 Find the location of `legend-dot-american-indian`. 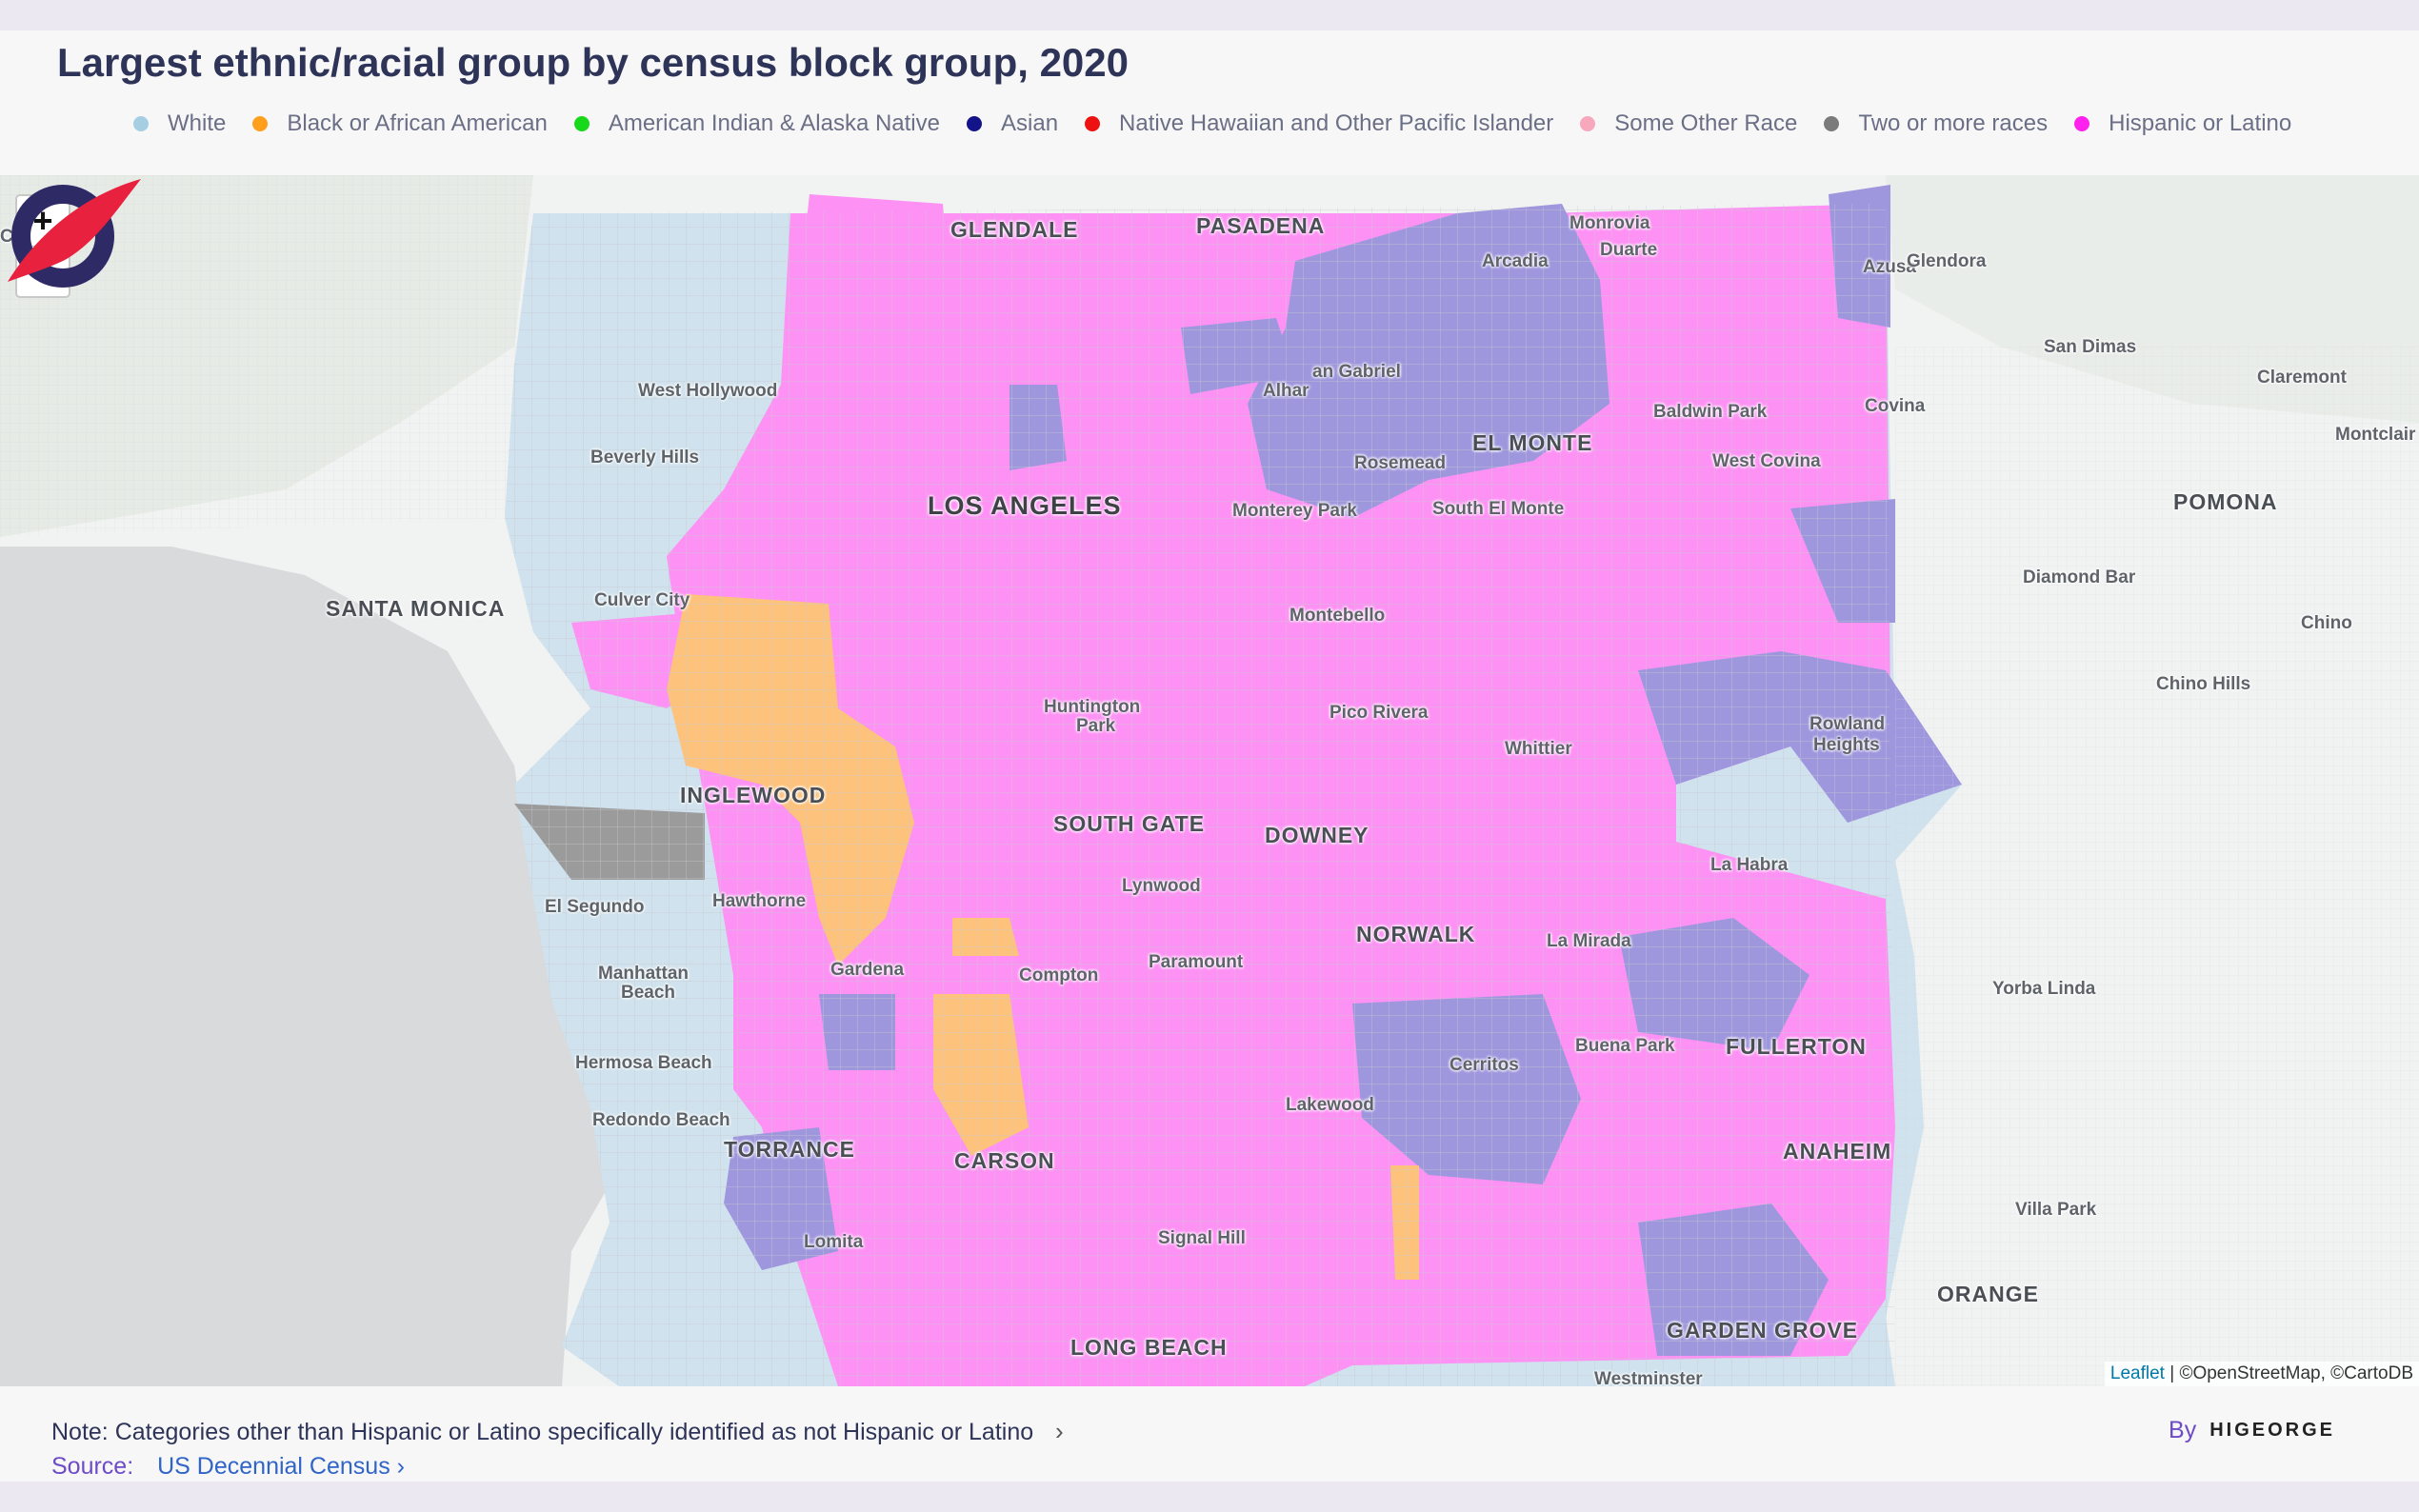

legend-dot-american-indian is located at coordinates (581, 123).